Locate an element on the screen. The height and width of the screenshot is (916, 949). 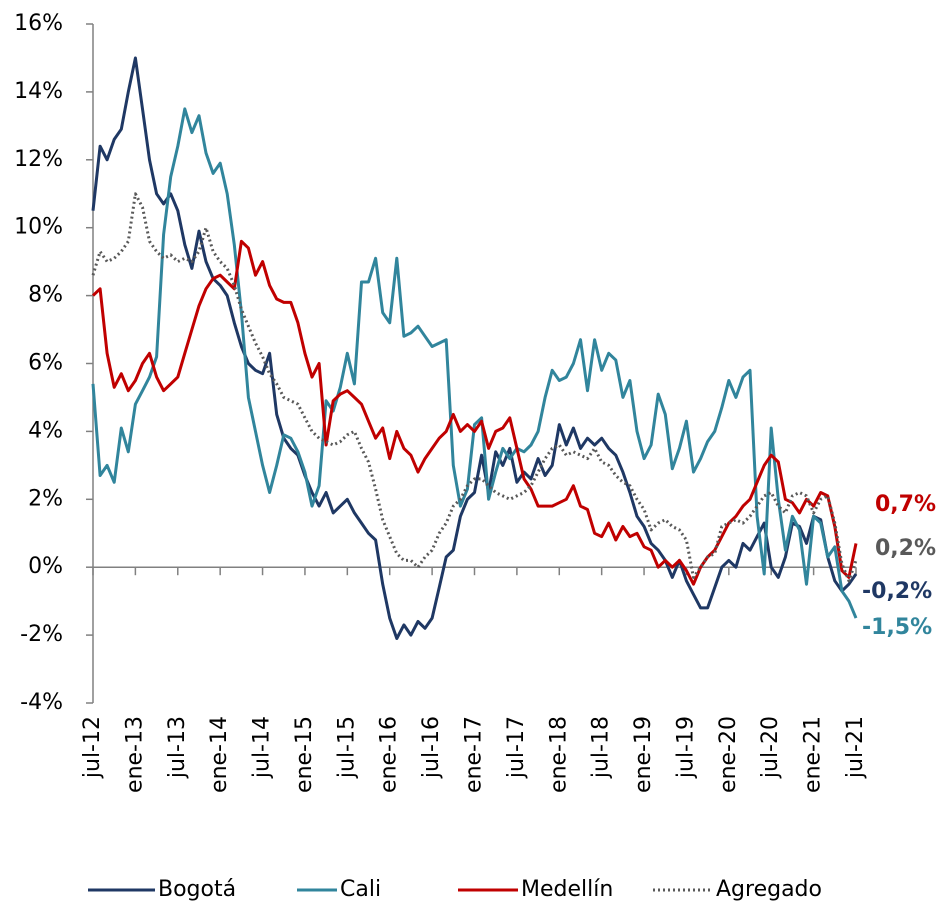
x-tick-label: ene-21 is located at coordinates (813, 754).